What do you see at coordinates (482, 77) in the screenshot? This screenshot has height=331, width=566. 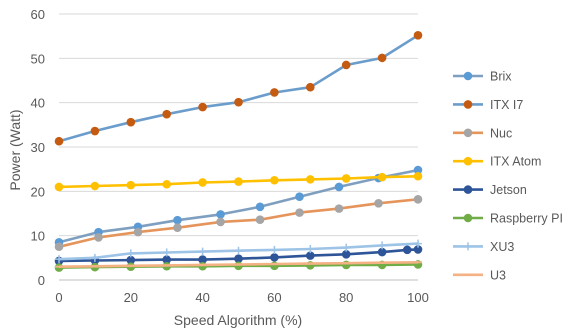 I see `legend-item: Brix` at bounding box center [482, 77].